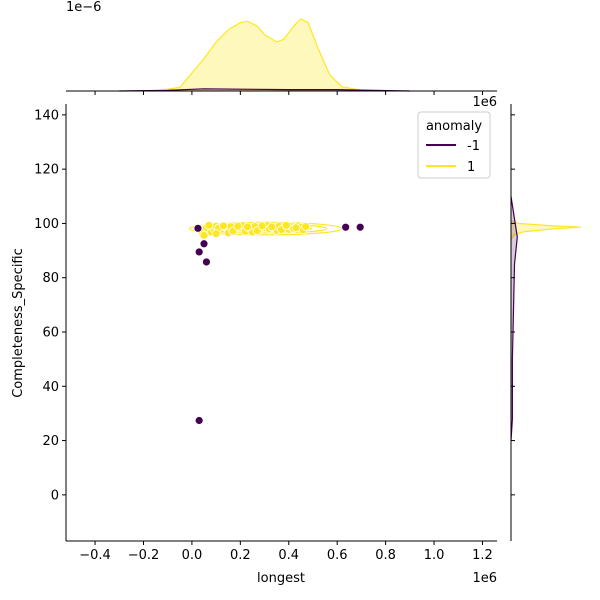 This screenshot has height=600, width=600. What do you see at coordinates (46, 170) in the screenshot?
I see `y-tick-label: 120` at bounding box center [46, 170].